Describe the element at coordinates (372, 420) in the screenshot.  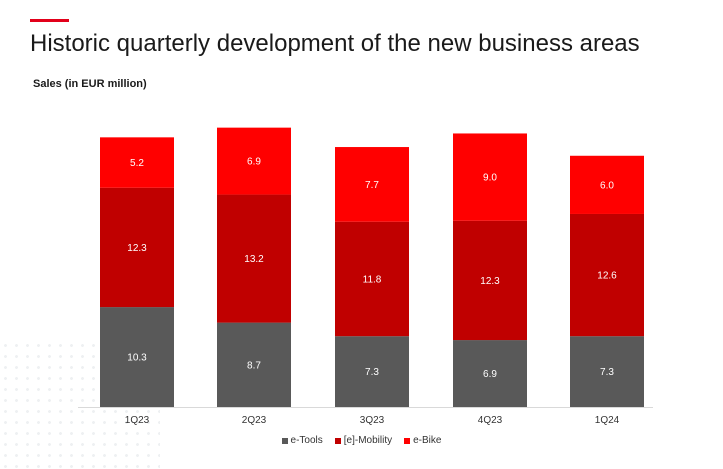
I see `x-tick-label: 3Q23` at that location.